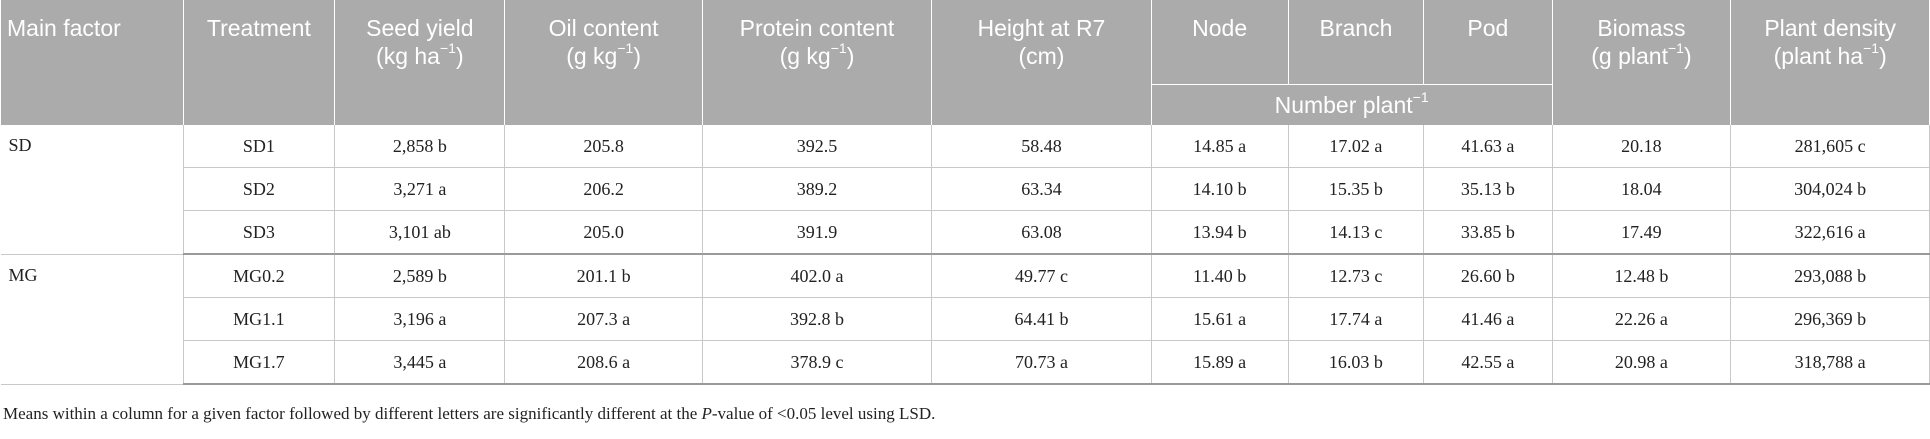 The image size is (1930, 439). What do you see at coordinates (1830, 62) in the screenshot?
I see `header-plant-density: Plant density (plant ha−1)` at bounding box center [1830, 62].